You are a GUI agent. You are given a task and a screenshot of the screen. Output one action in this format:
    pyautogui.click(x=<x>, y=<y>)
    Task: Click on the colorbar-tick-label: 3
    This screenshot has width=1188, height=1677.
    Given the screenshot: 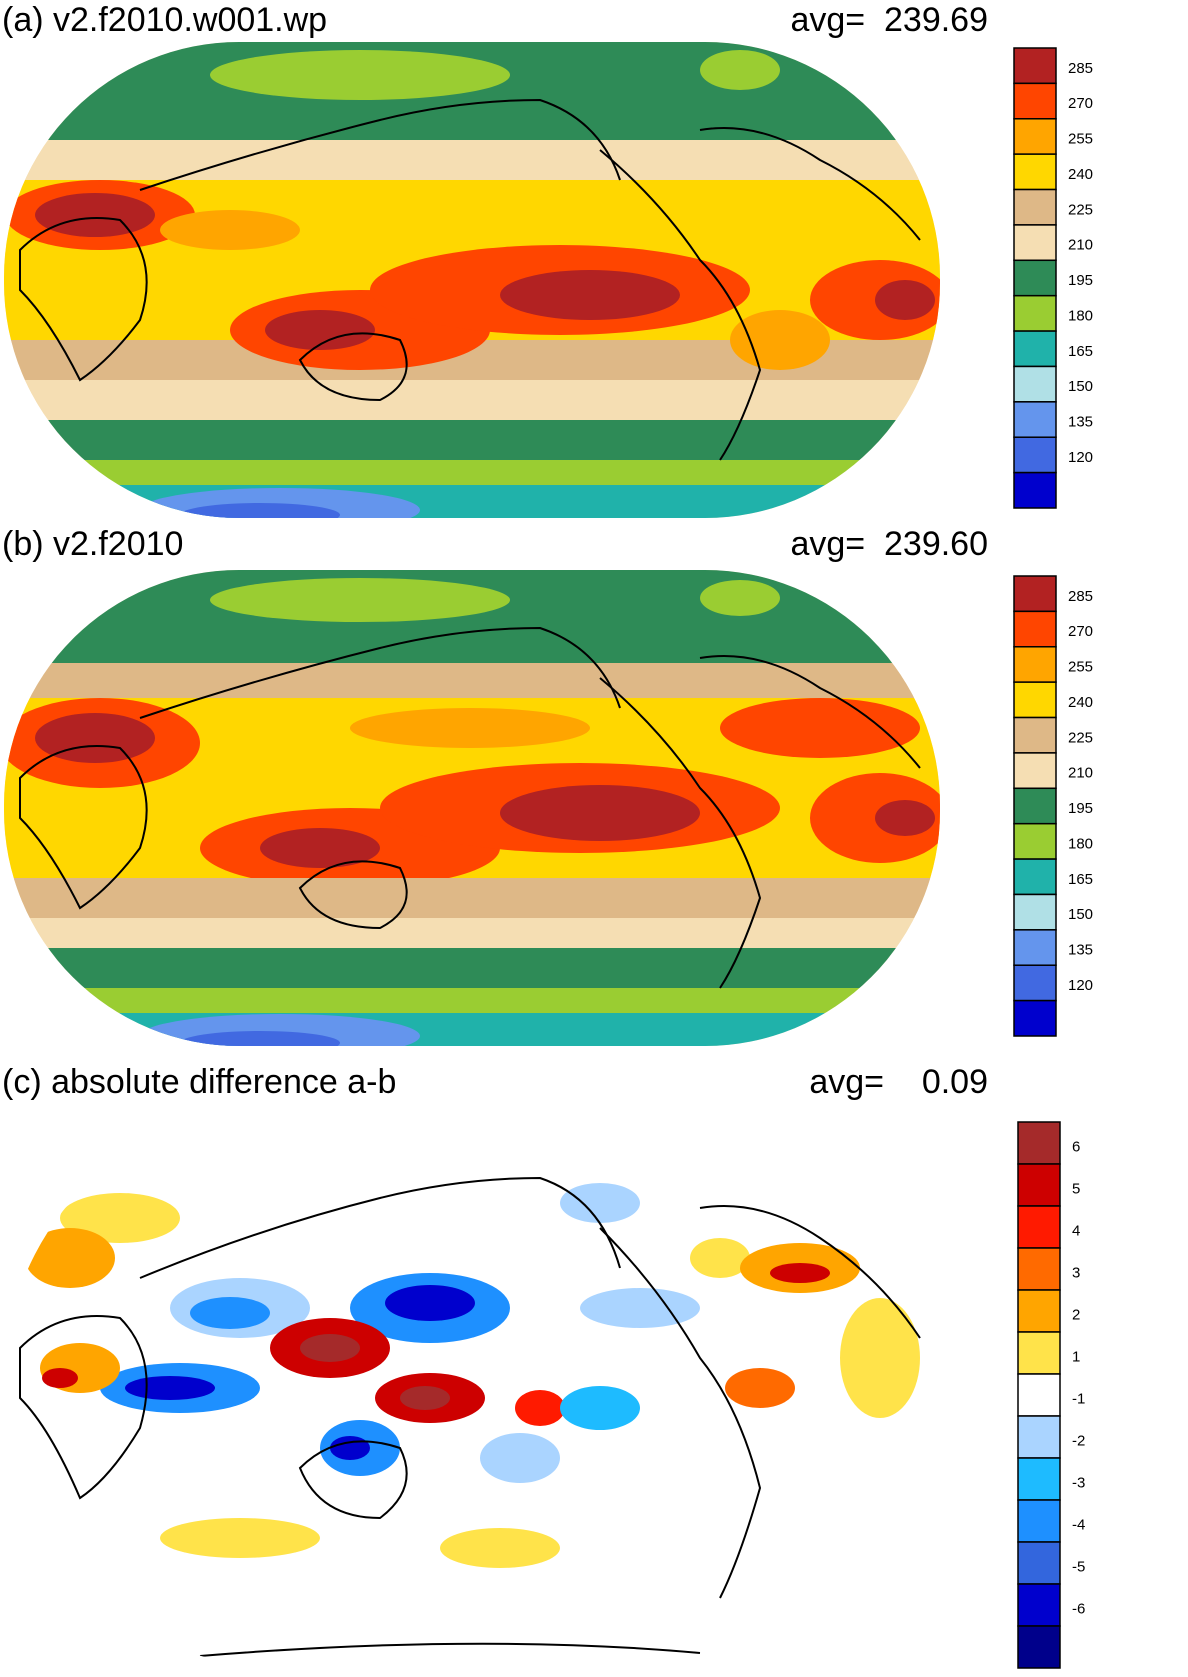 What is the action you would take?
    pyautogui.click(x=1076, y=1272)
    